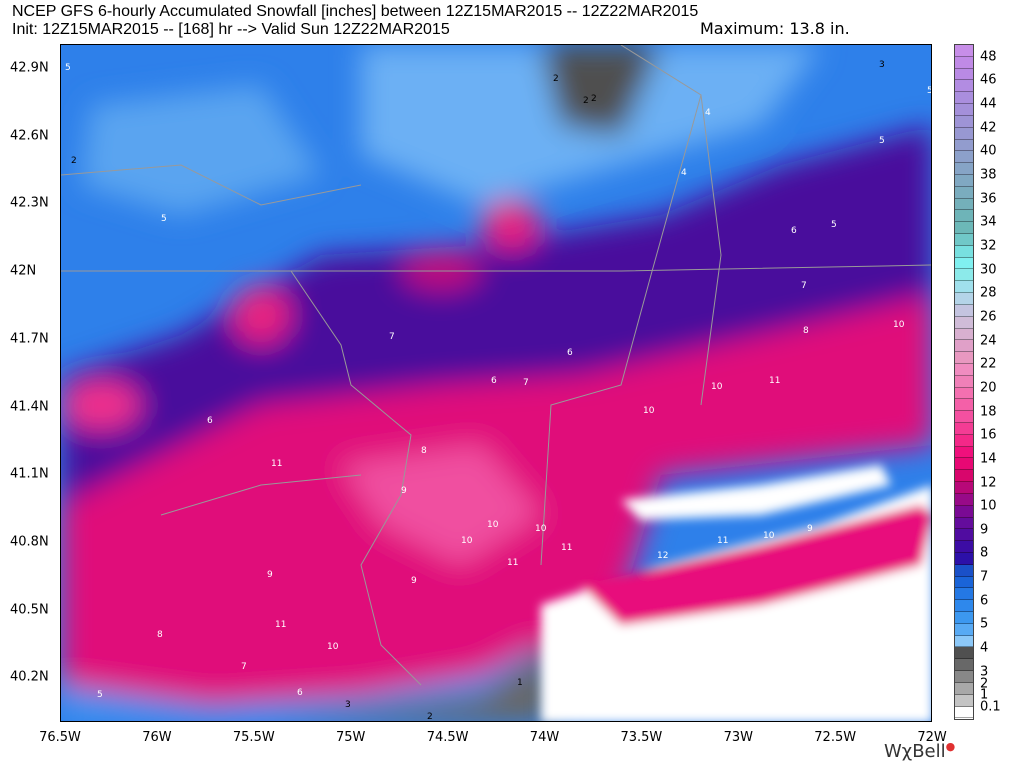 The image size is (1024, 768). I want to click on contour-label: 1, so click(520, 683).